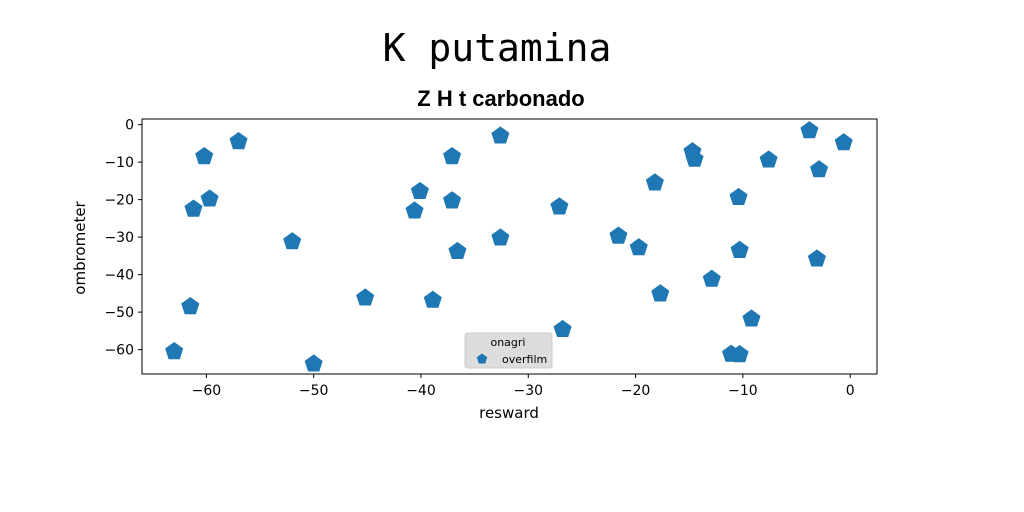  I want to click on x-tick-label: −20, so click(636, 391).